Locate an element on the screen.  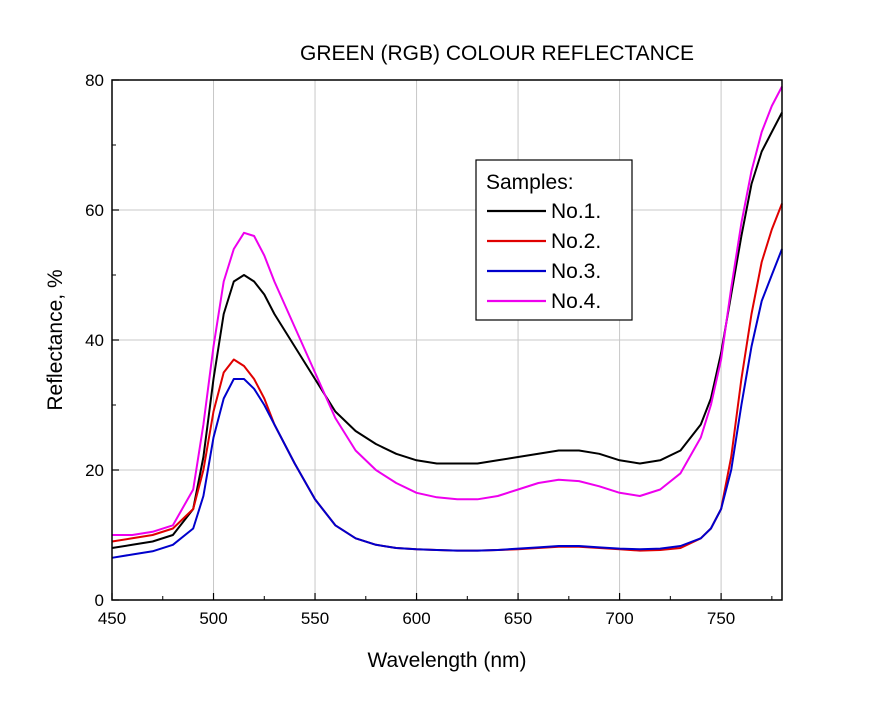
legend-items: No.1. No.2. No.3. No.4. is located at coordinates (544, 256).